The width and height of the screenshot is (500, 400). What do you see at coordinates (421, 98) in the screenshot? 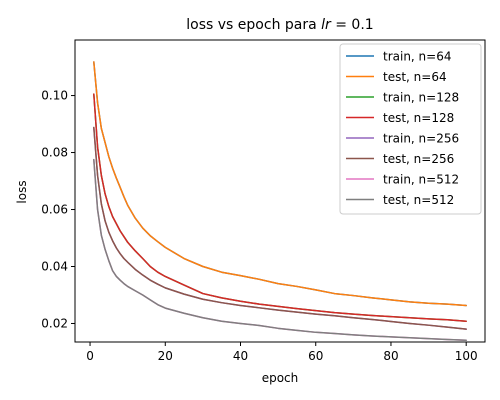
I see `legend-entry: train, n=128` at bounding box center [421, 98].